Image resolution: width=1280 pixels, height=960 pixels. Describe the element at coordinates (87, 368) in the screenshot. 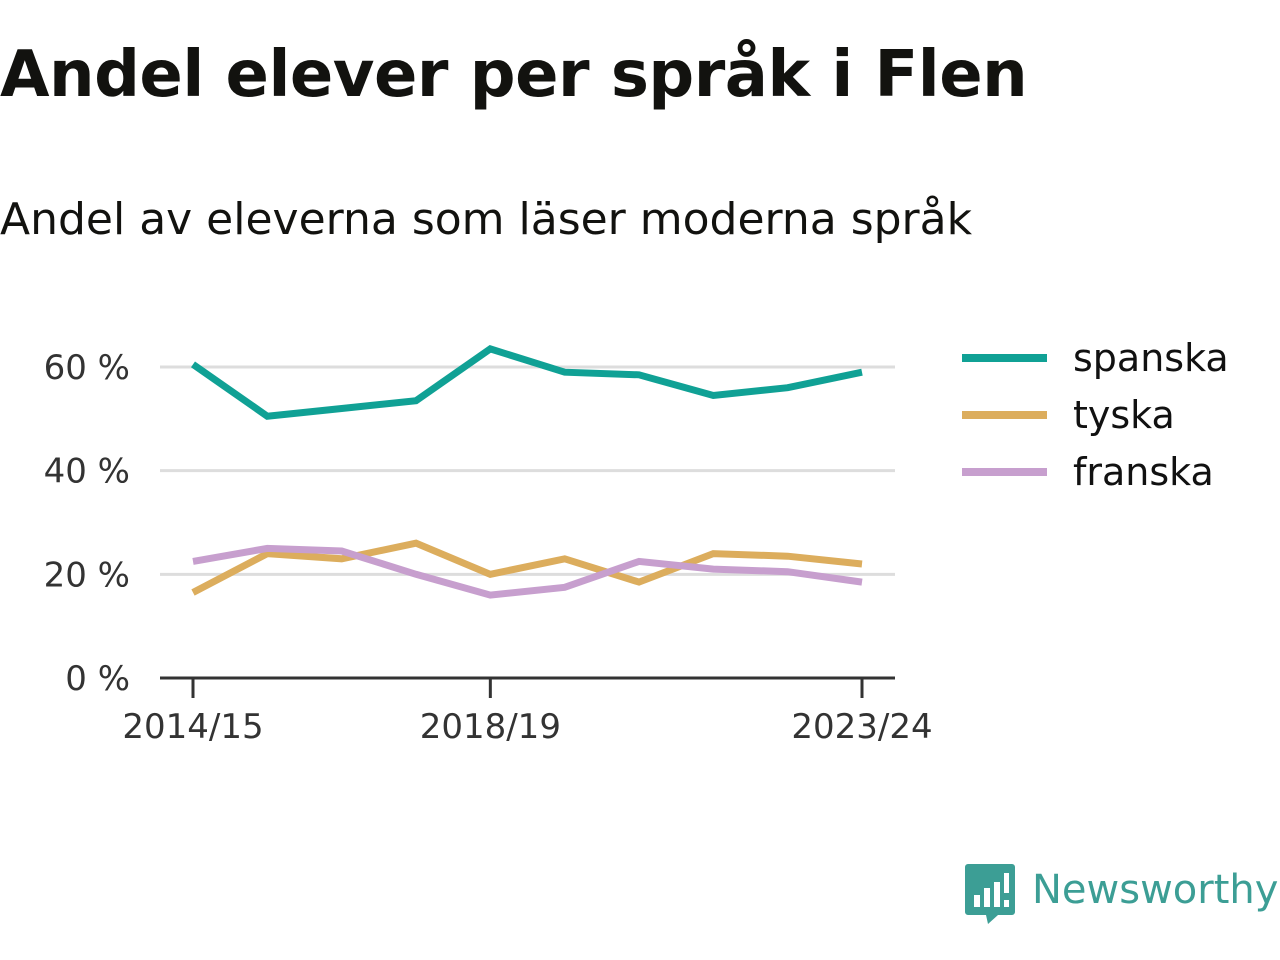

I see `y-tick-label: 60 %` at that location.